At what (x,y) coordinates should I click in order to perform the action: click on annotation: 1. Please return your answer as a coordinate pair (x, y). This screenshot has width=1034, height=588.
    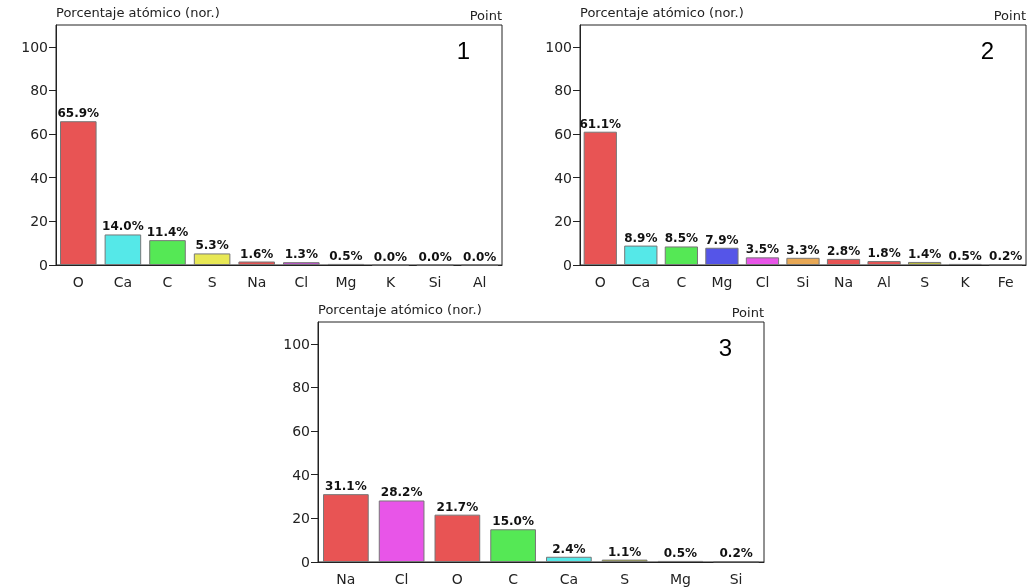
    Looking at the image, I should click on (463, 50).